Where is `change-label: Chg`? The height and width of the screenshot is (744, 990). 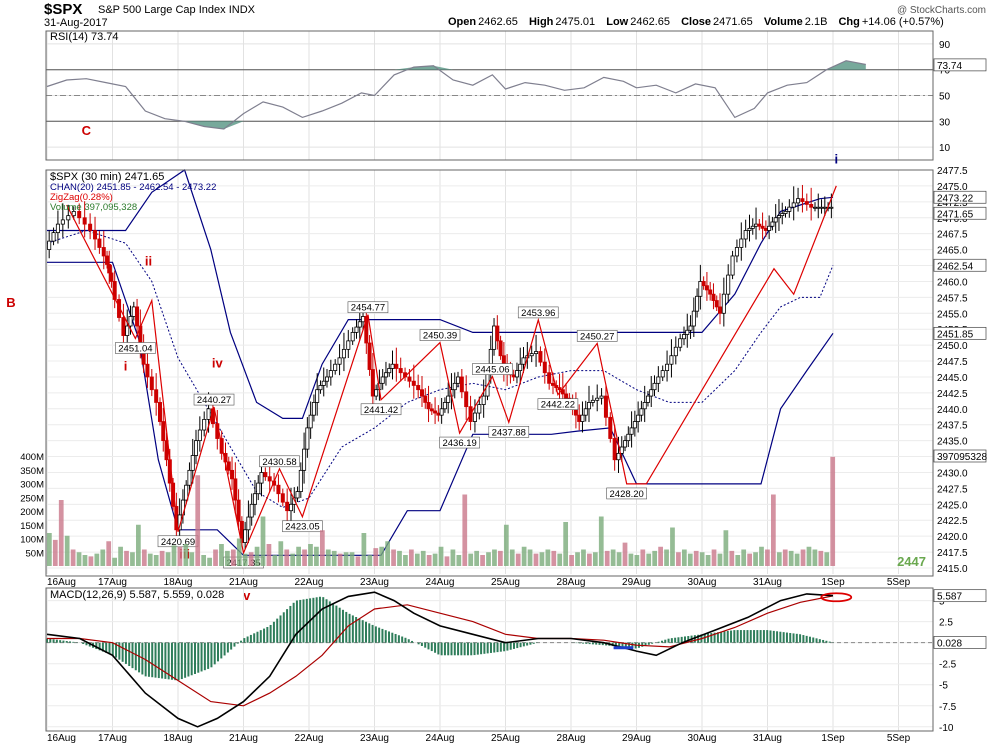
change-label: Chg is located at coordinates (849, 22).